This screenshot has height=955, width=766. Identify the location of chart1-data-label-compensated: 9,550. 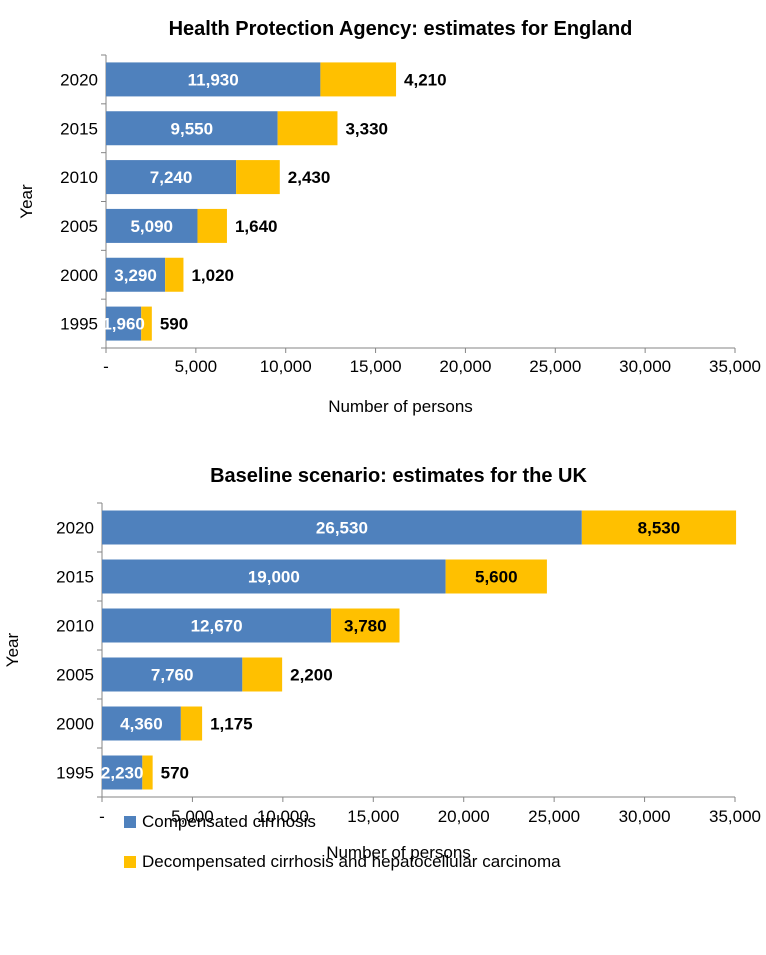
(192, 128).